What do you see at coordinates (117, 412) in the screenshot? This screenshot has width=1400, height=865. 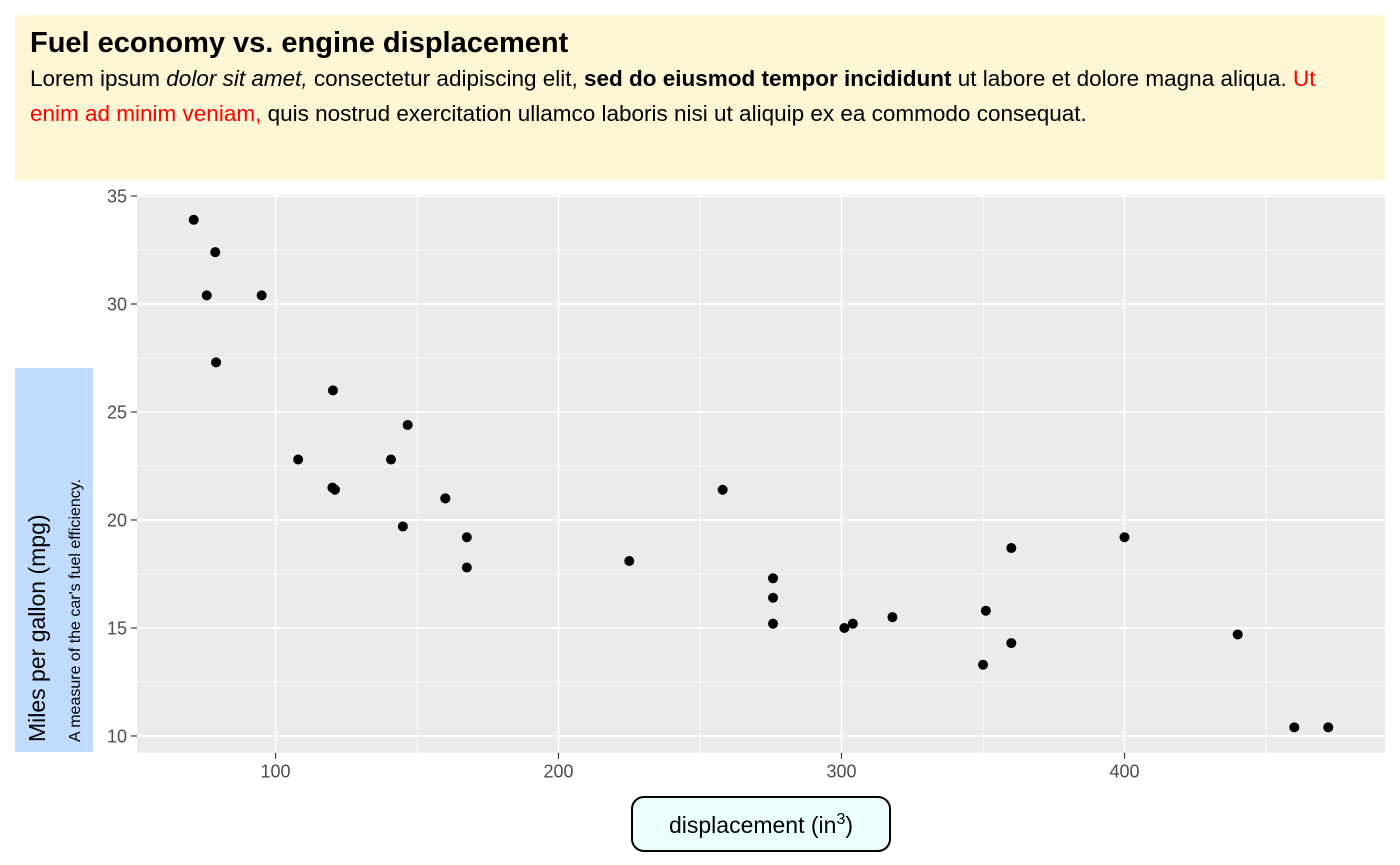 I see `y-tick-label: 25` at bounding box center [117, 412].